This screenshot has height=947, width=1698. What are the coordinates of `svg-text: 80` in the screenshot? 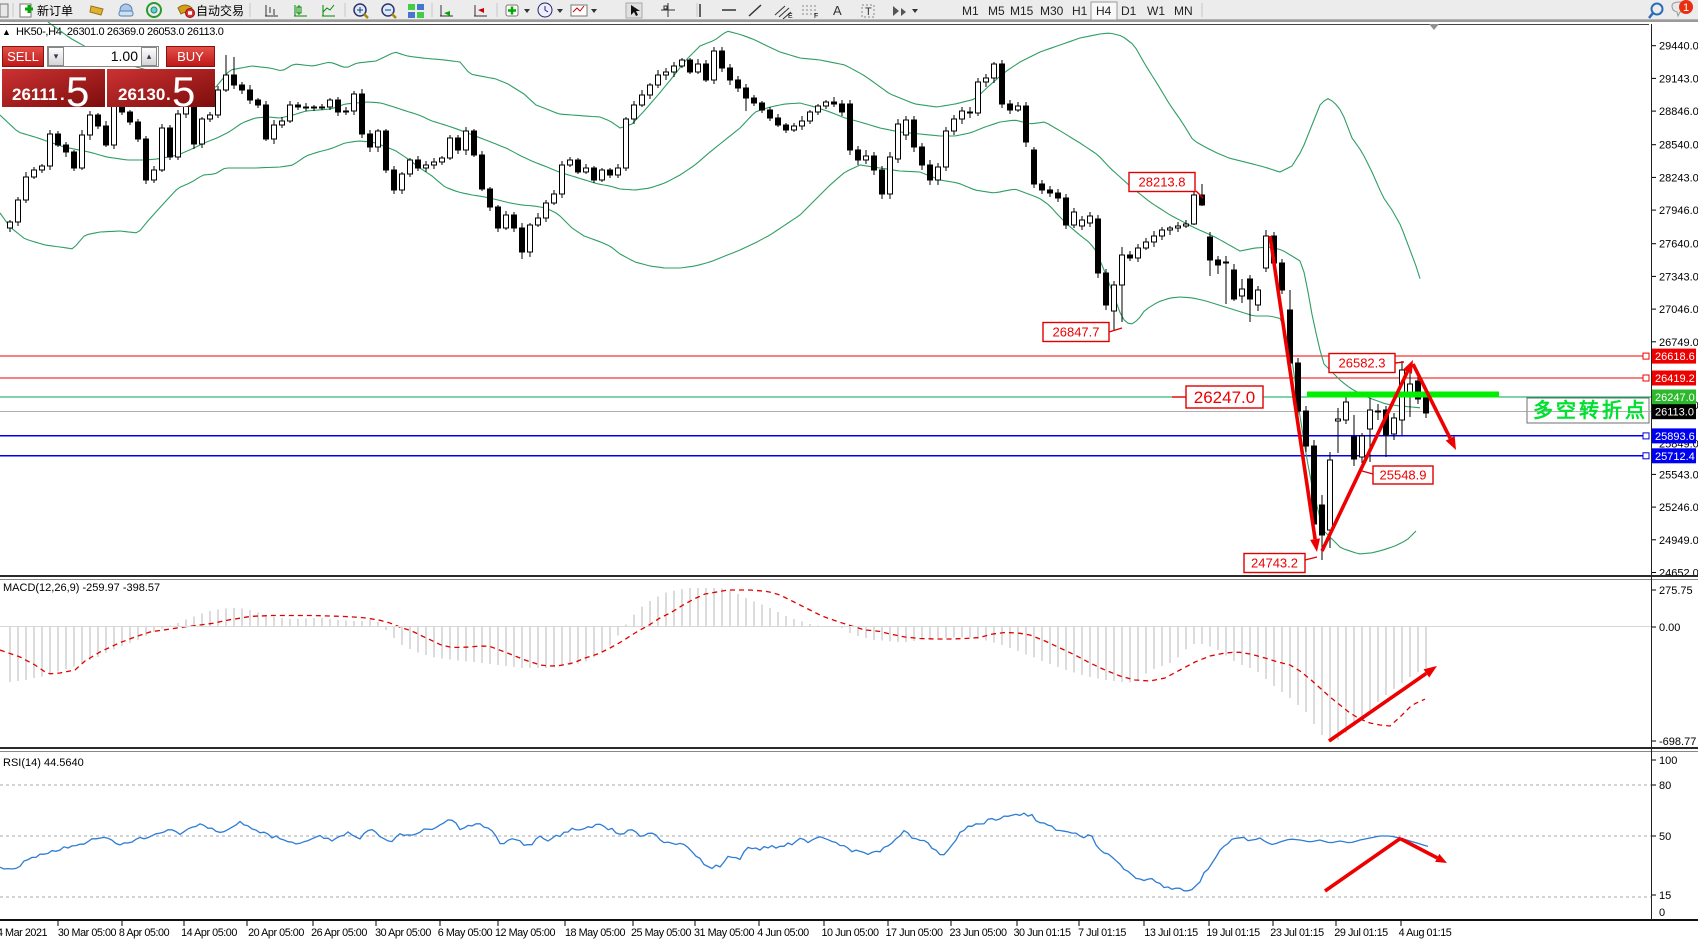 It's located at (1665, 786).